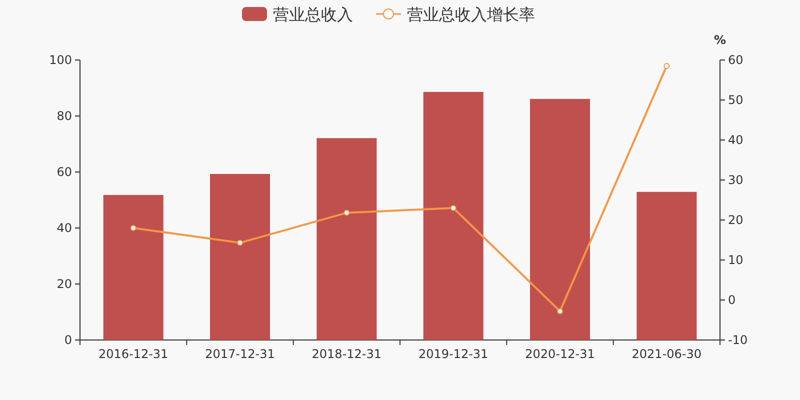 The width and height of the screenshot is (800, 400). I want to click on y-tick-label: 80, so click(64, 116).